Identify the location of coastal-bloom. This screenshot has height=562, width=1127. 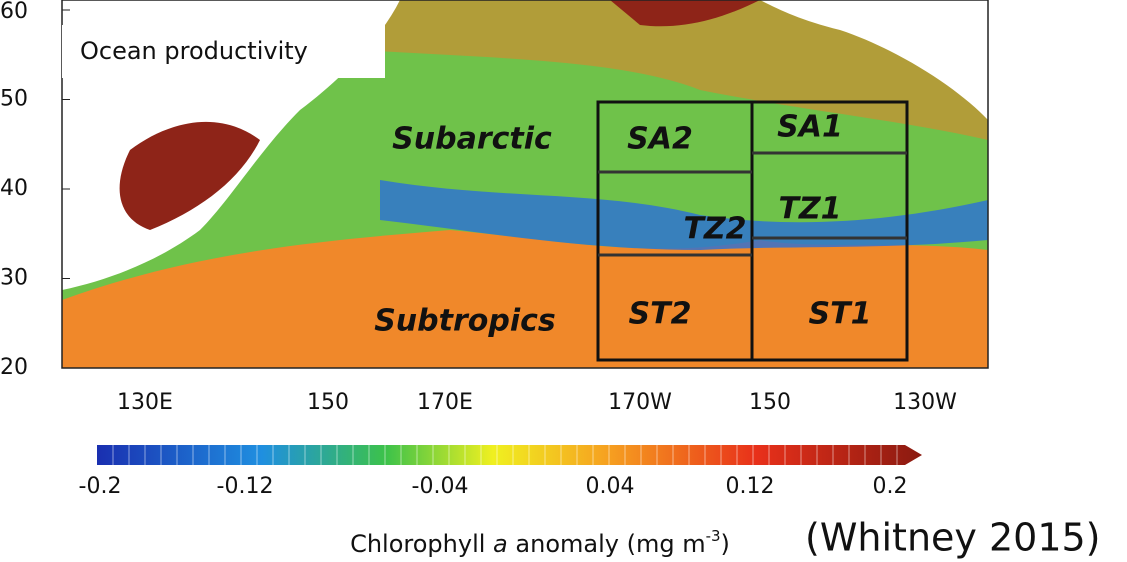
(189, 175).